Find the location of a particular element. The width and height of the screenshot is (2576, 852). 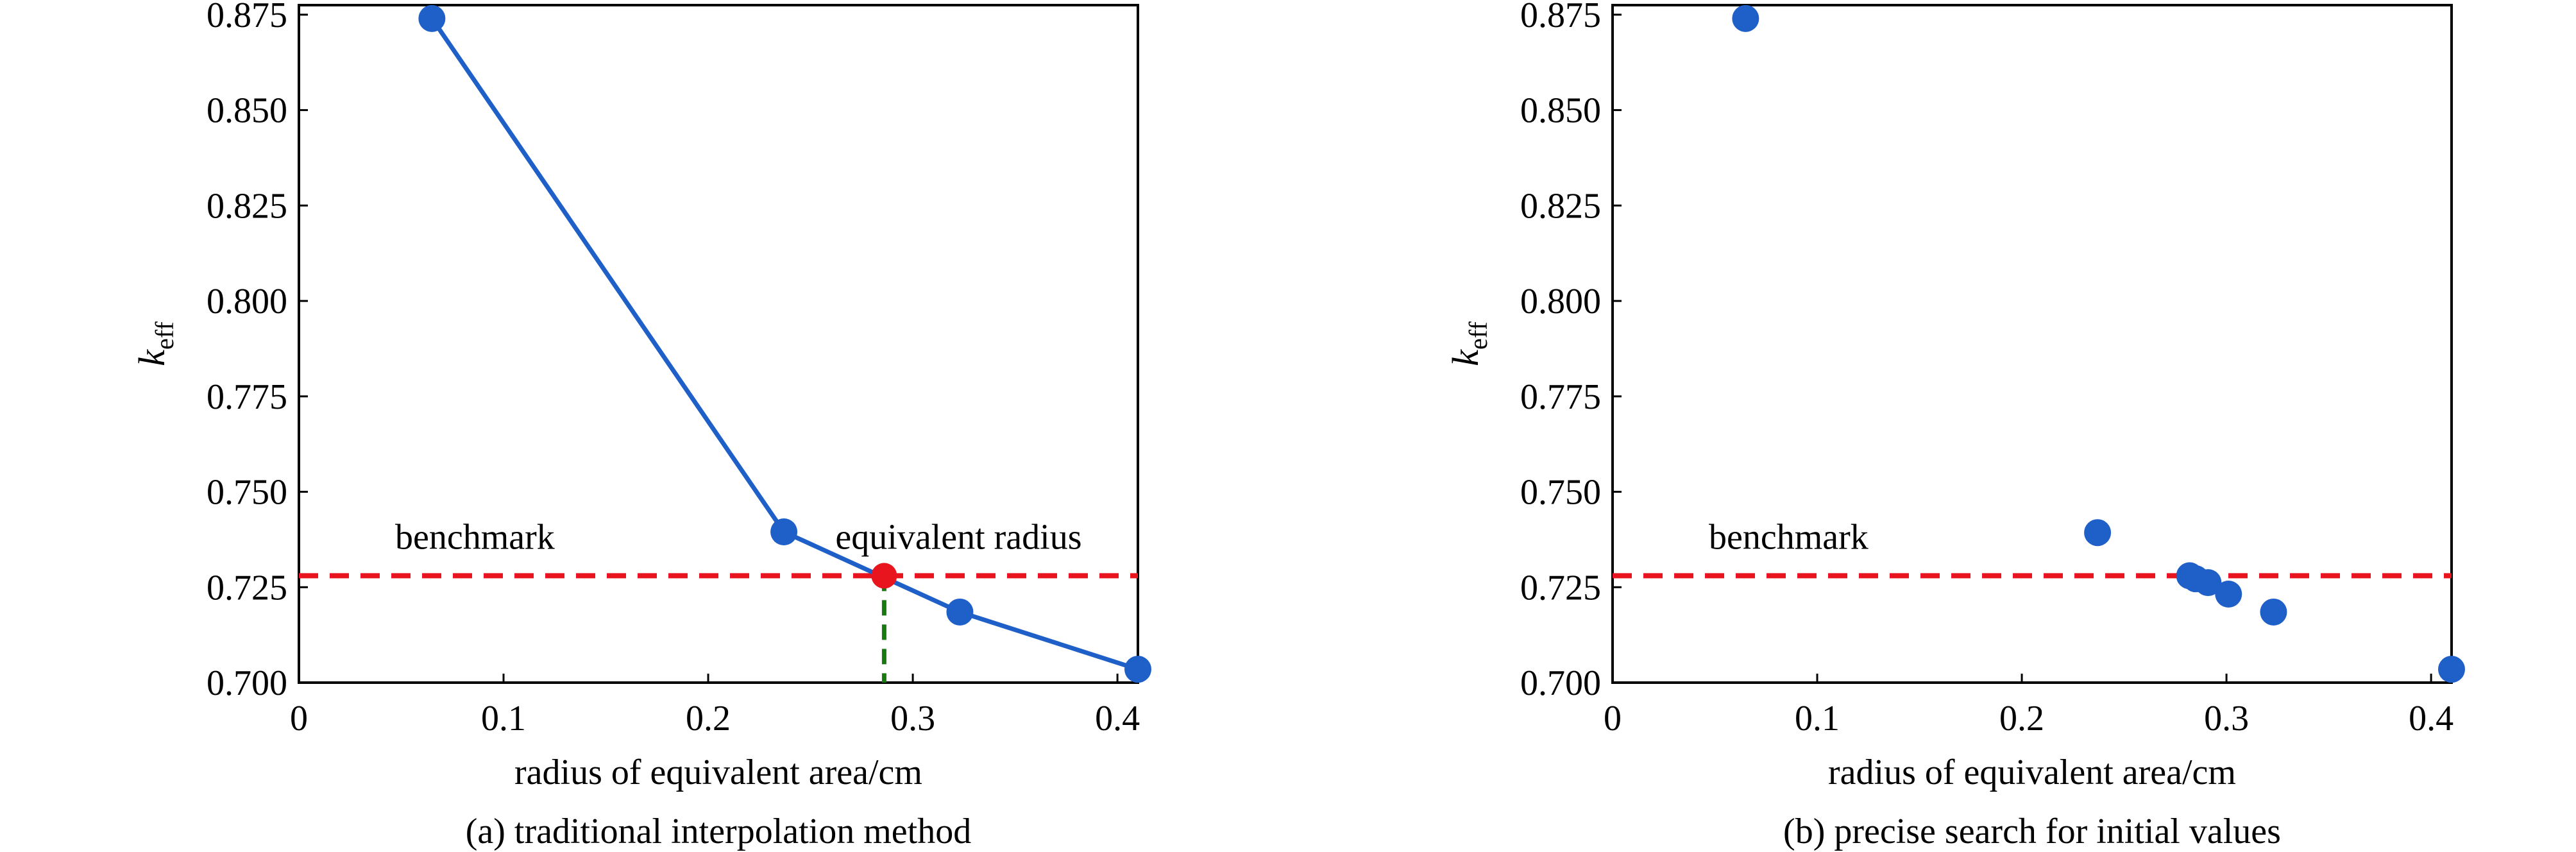

panel-caption: (b) precise search for initial values is located at coordinates (2032, 832).